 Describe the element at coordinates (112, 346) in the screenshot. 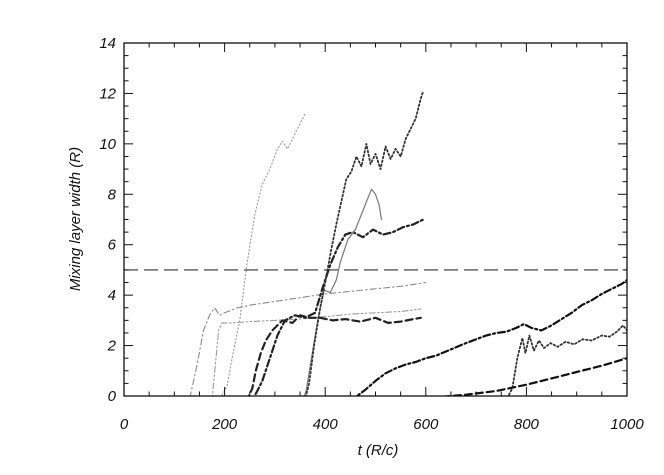

I see `y-tick-label: 2` at that location.